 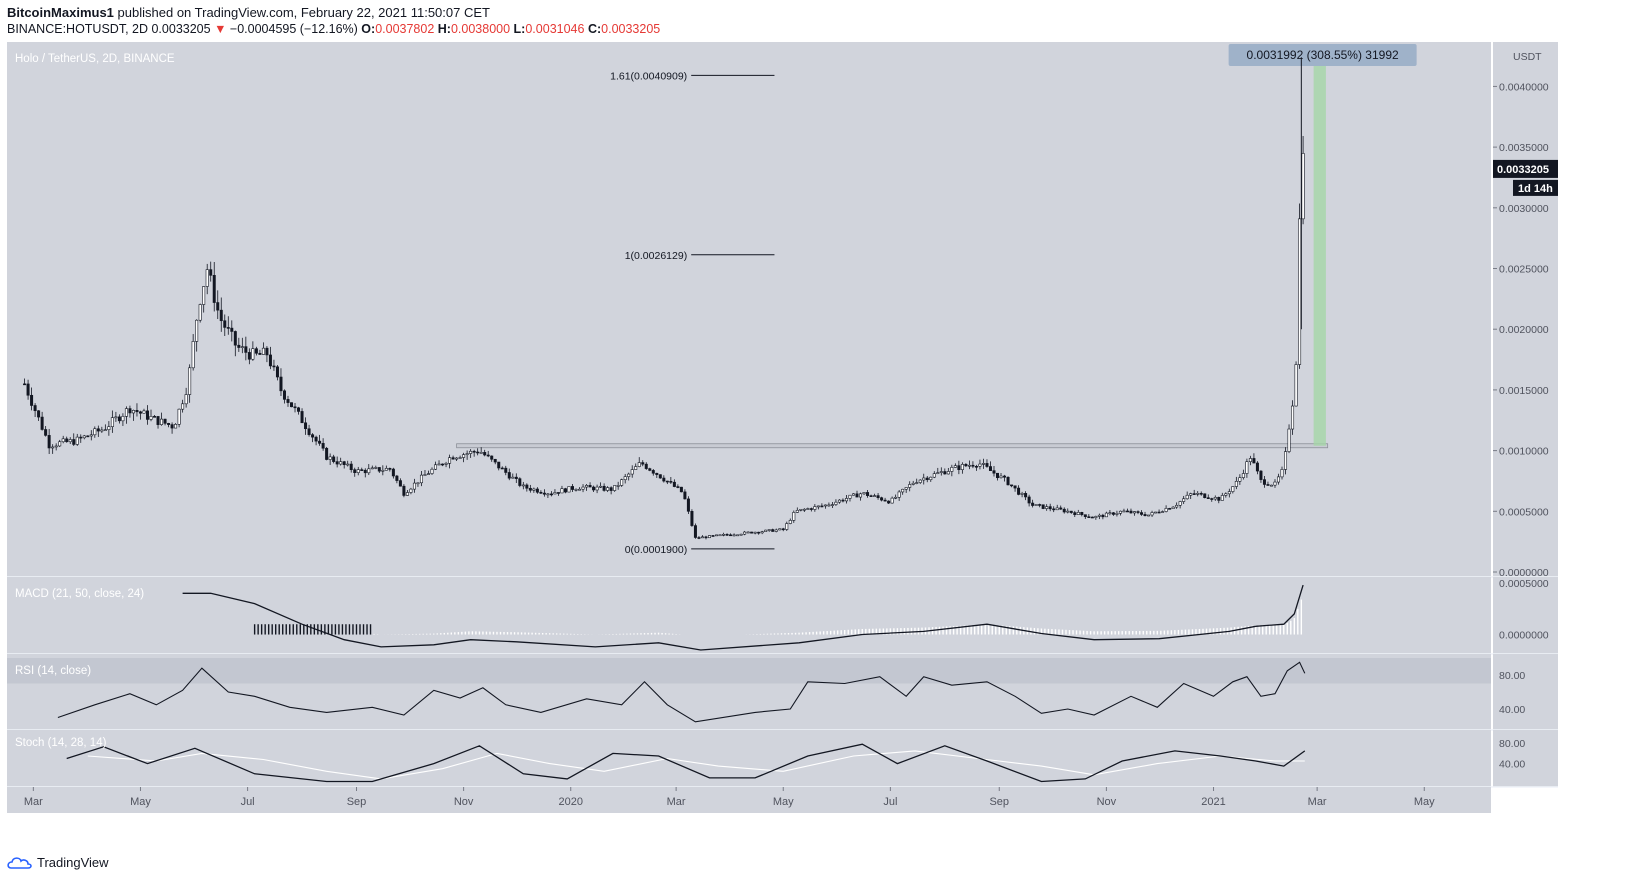 What do you see at coordinates (696, 765) in the screenshot?
I see `stoch-d-line` at bounding box center [696, 765].